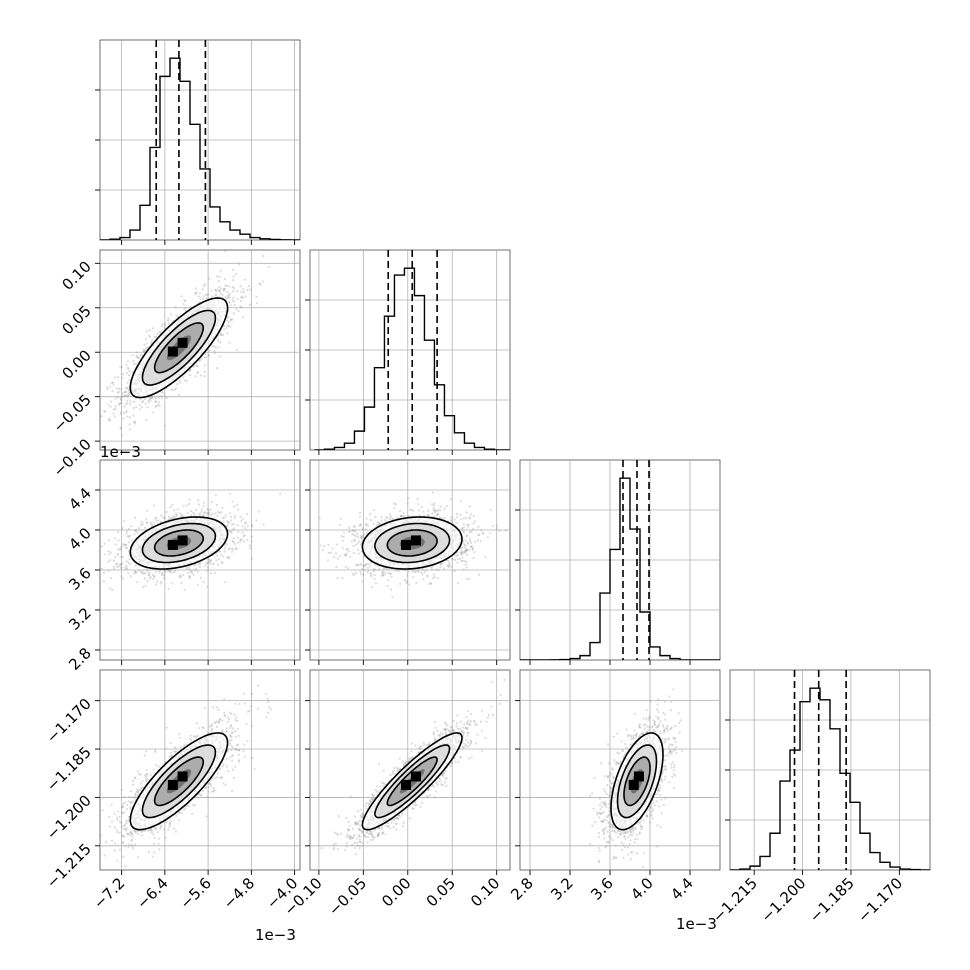 This screenshot has width=970, height=970. I want to click on y-tick-label: 3.2, so click(80, 619).